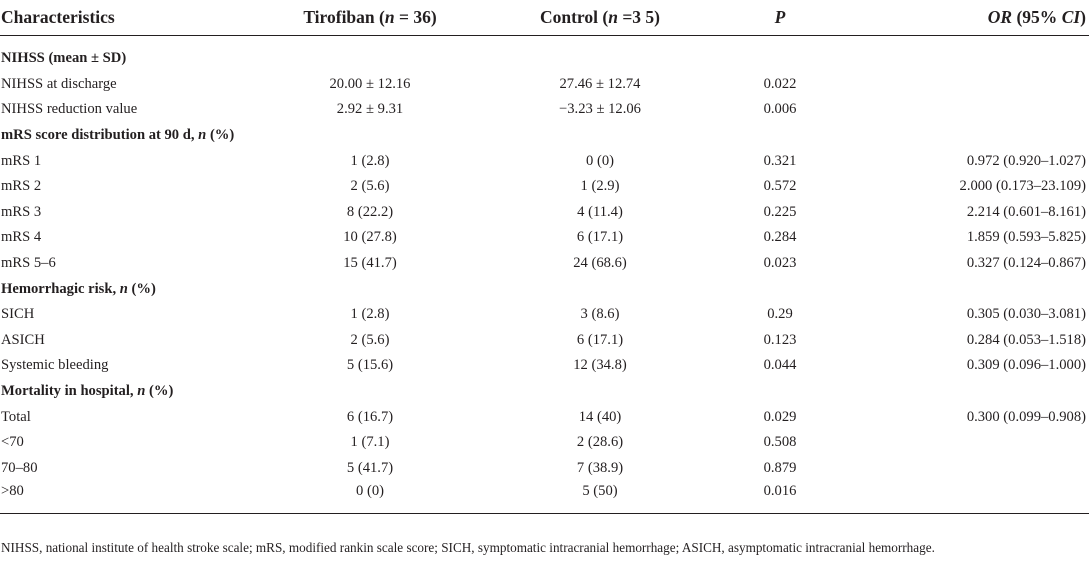  Describe the element at coordinates (59, 83) in the screenshot. I see `row-label: NIHSS at discharge` at that location.